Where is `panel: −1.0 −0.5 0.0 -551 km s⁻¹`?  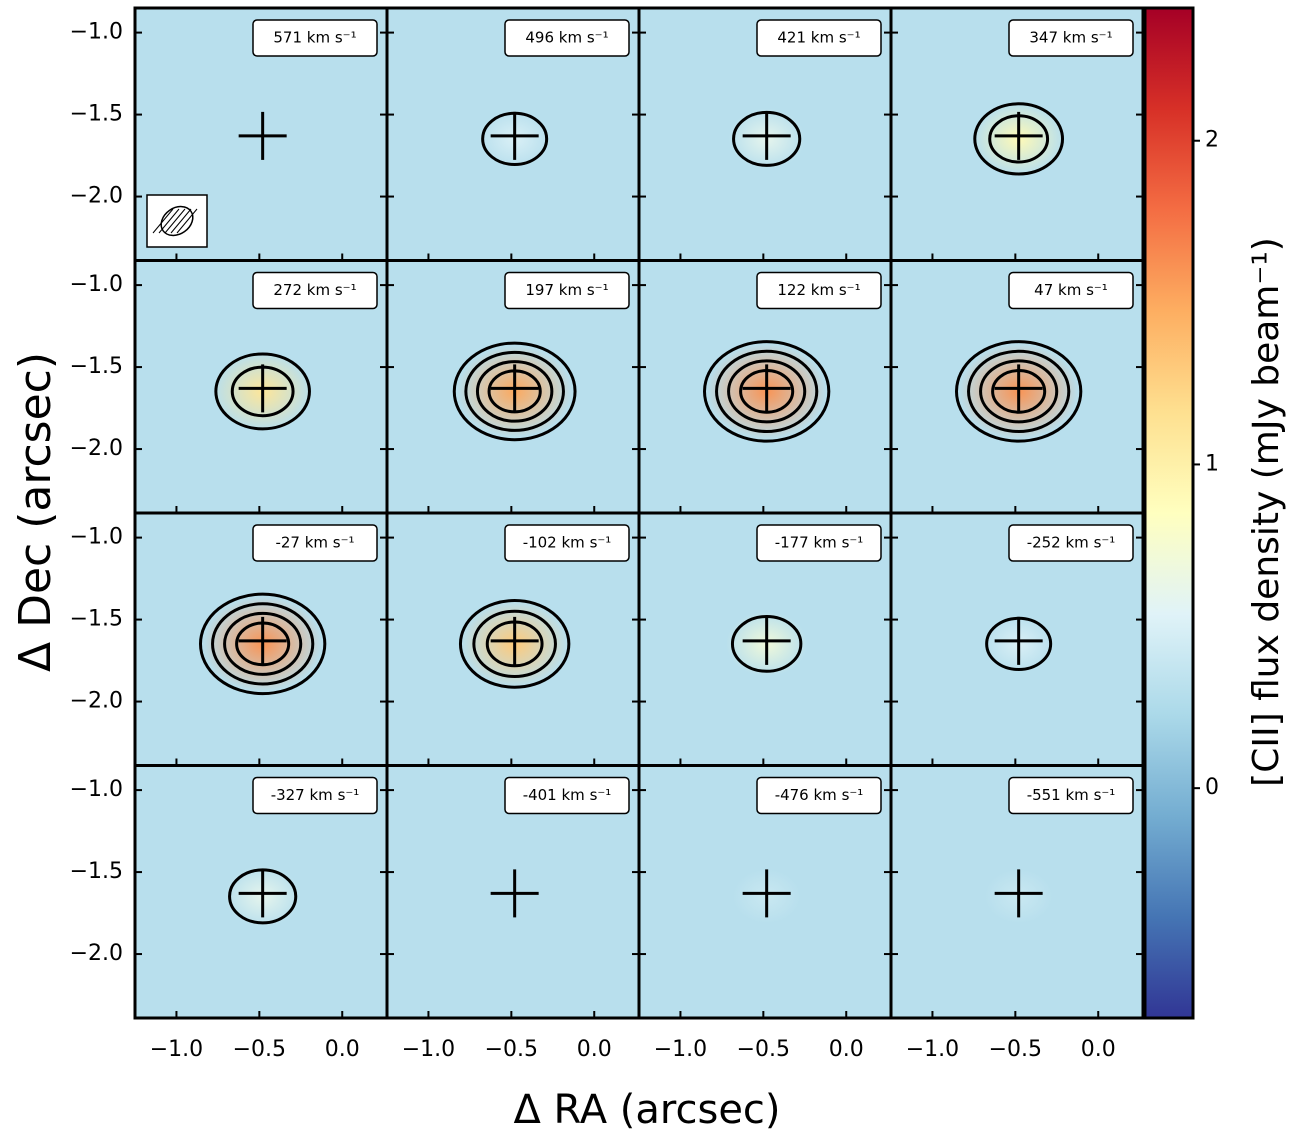
panel: −1.0 −0.5 0.0 -551 km s⁻¹ is located at coordinates (1017, 913).